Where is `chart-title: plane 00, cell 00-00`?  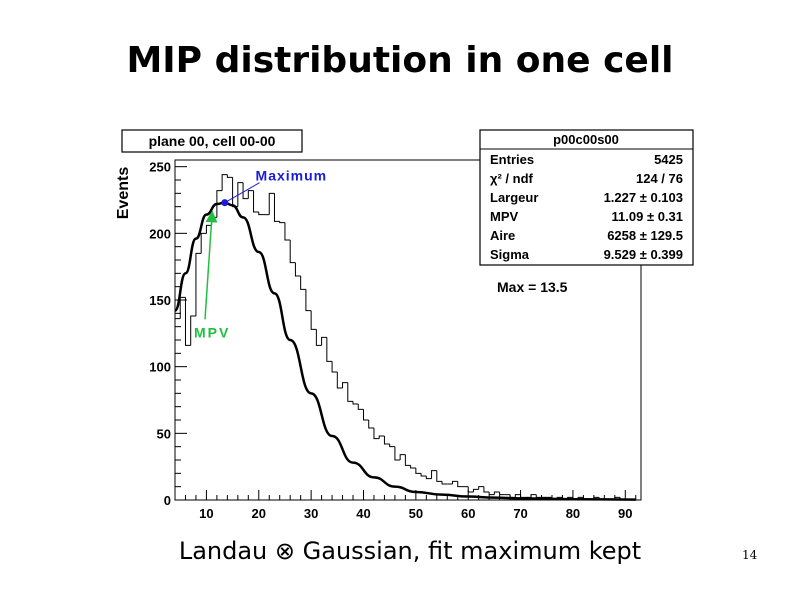 chart-title: plane 00, cell 00-00 is located at coordinates (212, 141).